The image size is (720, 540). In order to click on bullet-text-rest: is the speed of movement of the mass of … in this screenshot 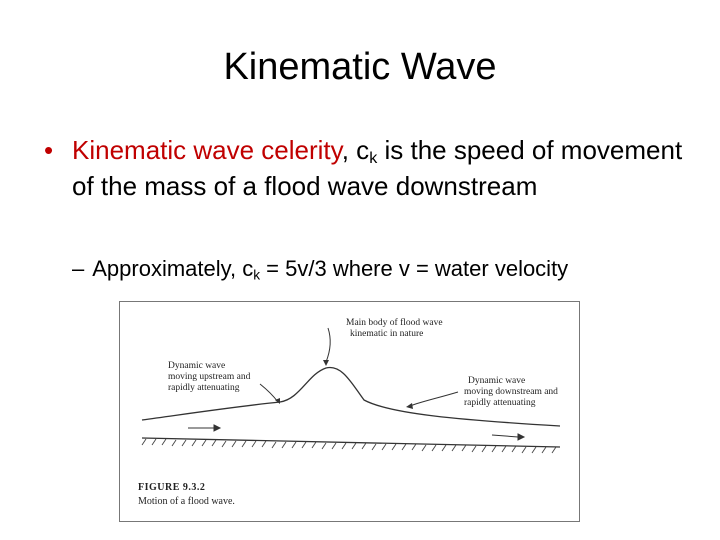, I will do `click(377, 168)`.